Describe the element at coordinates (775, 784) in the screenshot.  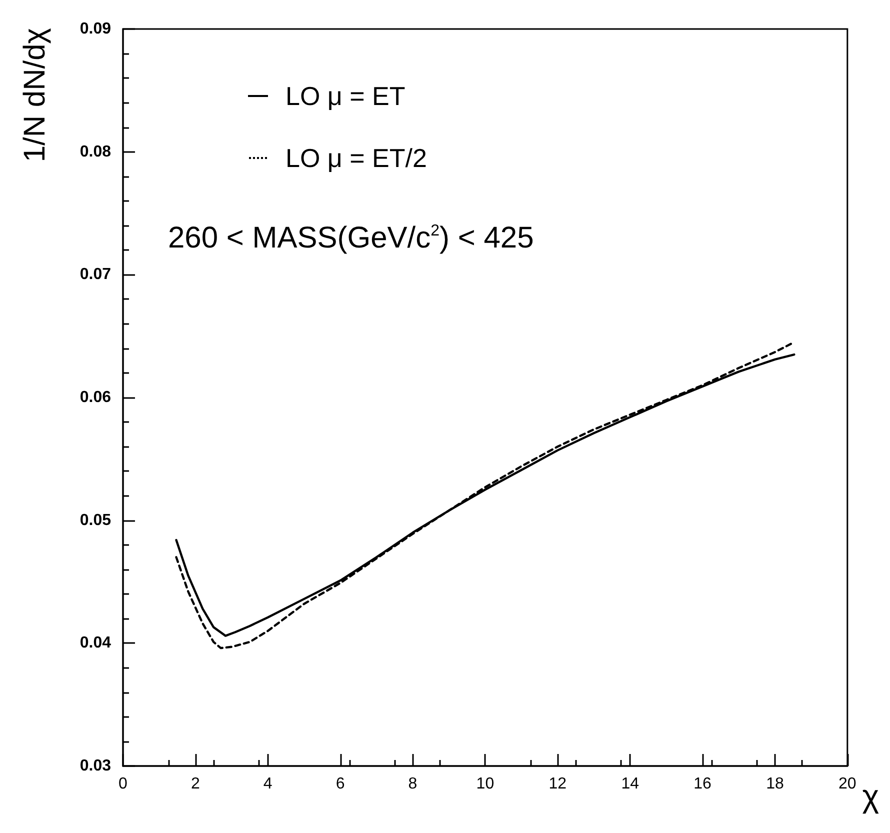
I see `x-tick-label: 18` at that location.